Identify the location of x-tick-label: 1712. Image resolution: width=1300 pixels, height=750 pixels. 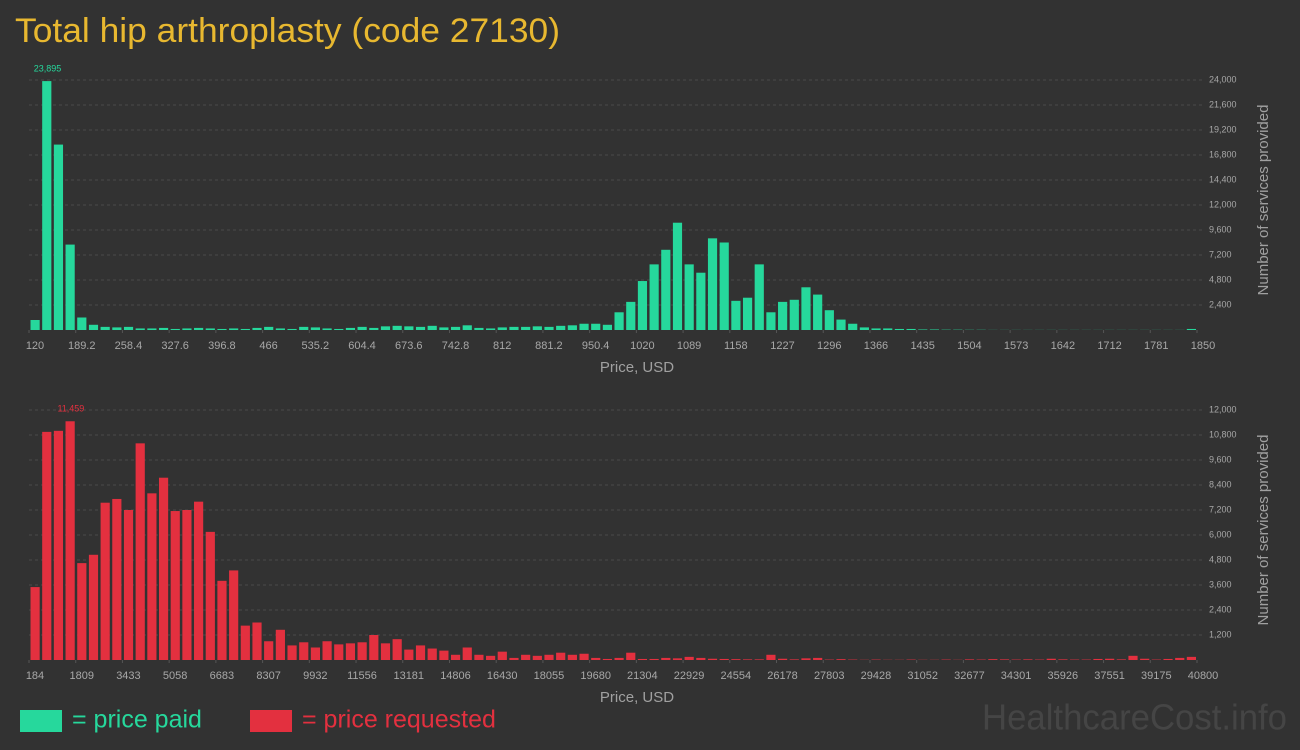
(1109, 346).